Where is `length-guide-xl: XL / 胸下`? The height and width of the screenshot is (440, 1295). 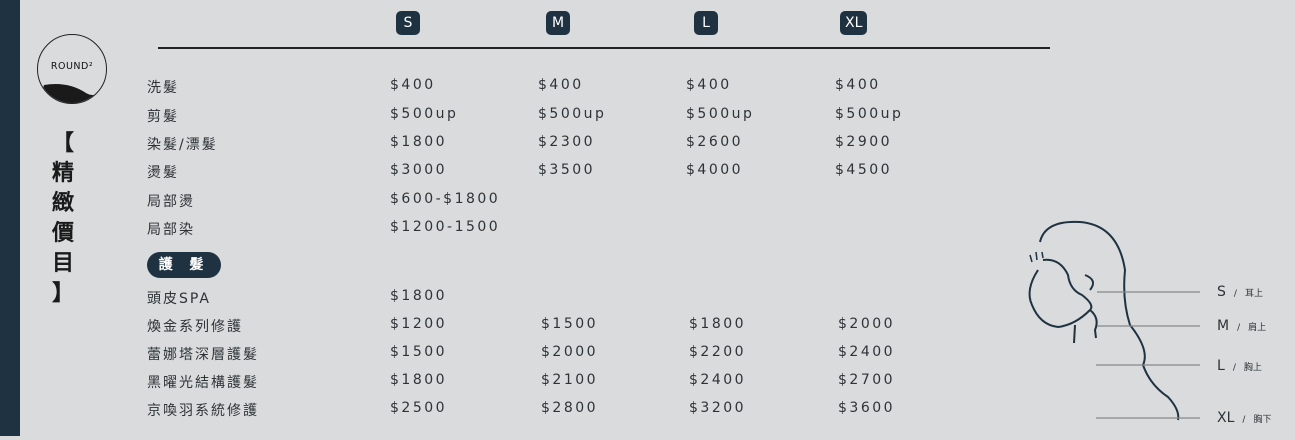
length-guide-xl: XL / 胸下 is located at coordinates (1244, 418).